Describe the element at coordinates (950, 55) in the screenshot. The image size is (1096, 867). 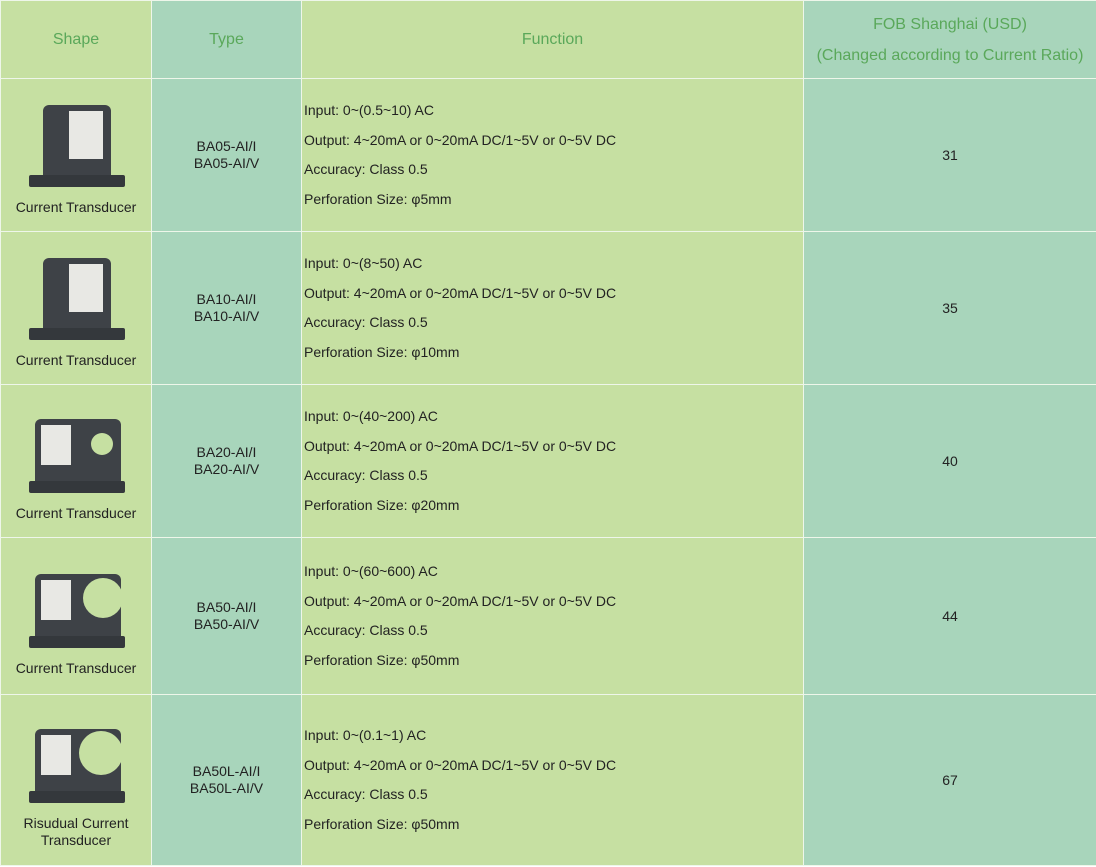
I see `header-fob-note: (Changed according to Current Ratio)` at that location.